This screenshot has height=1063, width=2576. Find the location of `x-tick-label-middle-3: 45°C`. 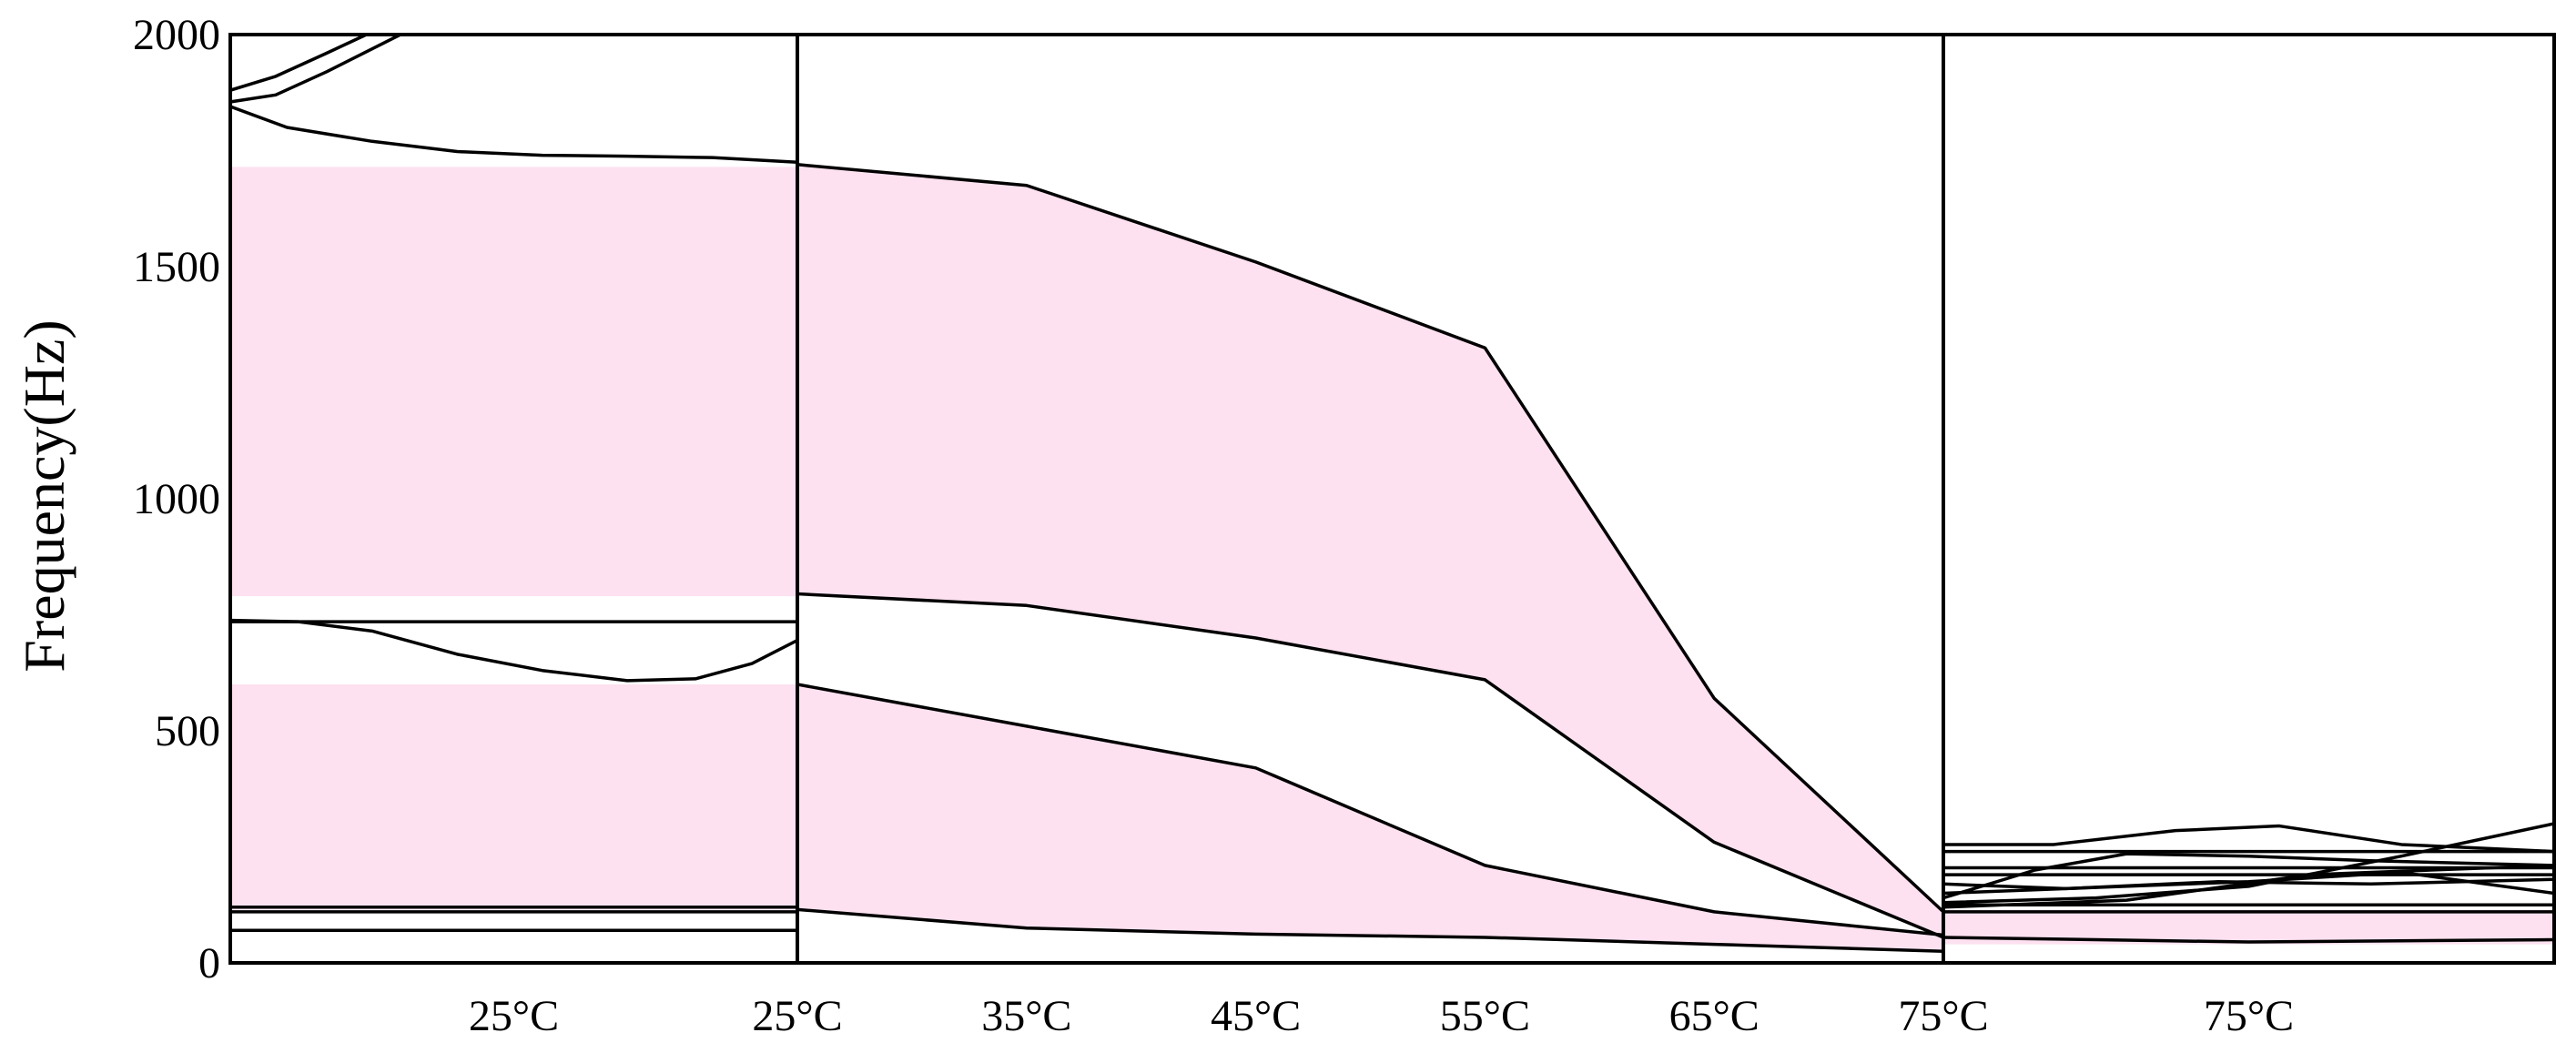

x-tick-label-middle-3: 45°C is located at coordinates (1256, 1016).